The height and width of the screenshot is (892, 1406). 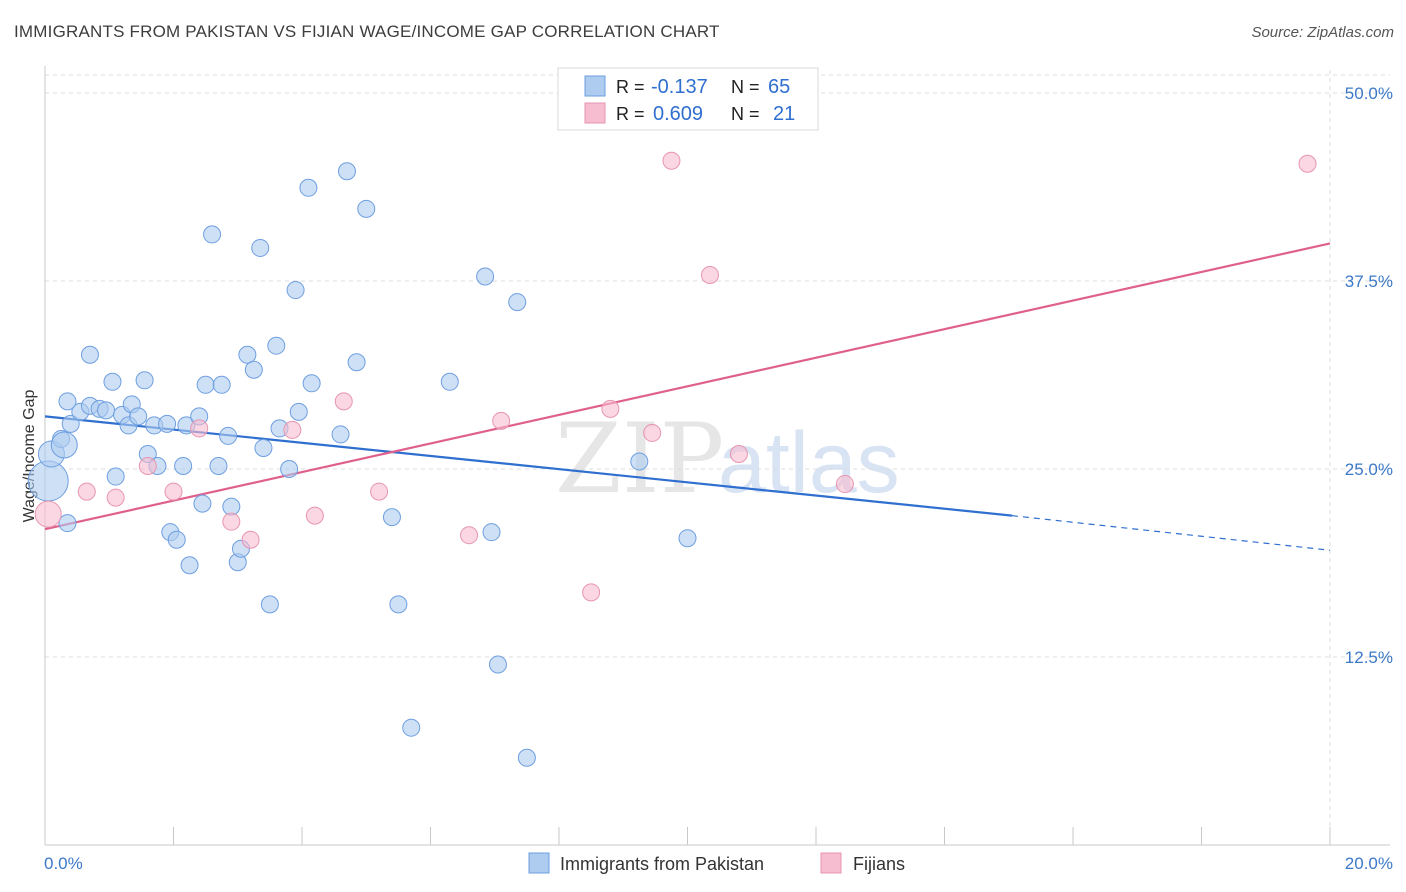 I want to click on stats-r-value-blue: -0.137, so click(x=679, y=87).